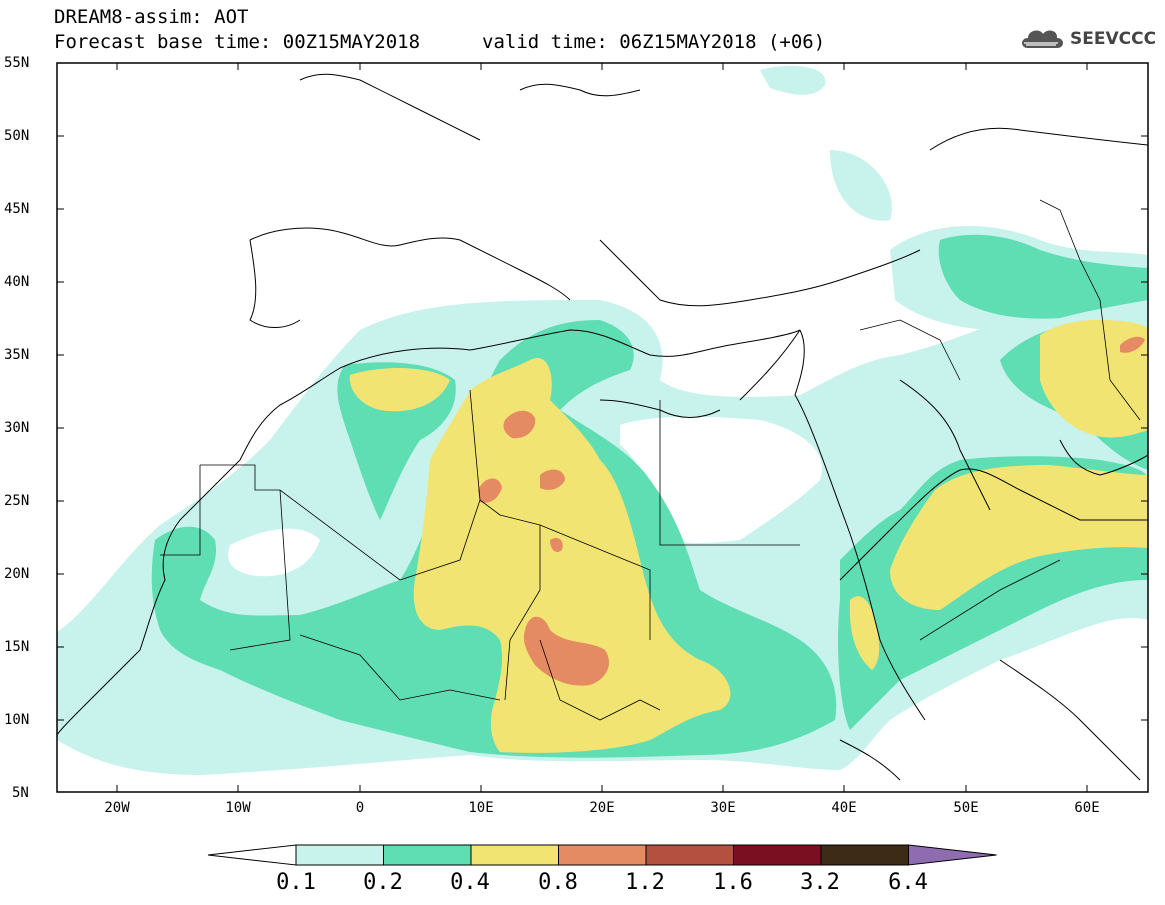  Describe the element at coordinates (733, 882) in the screenshot. I see `colorbar-label-1.6: 1.6` at that location.